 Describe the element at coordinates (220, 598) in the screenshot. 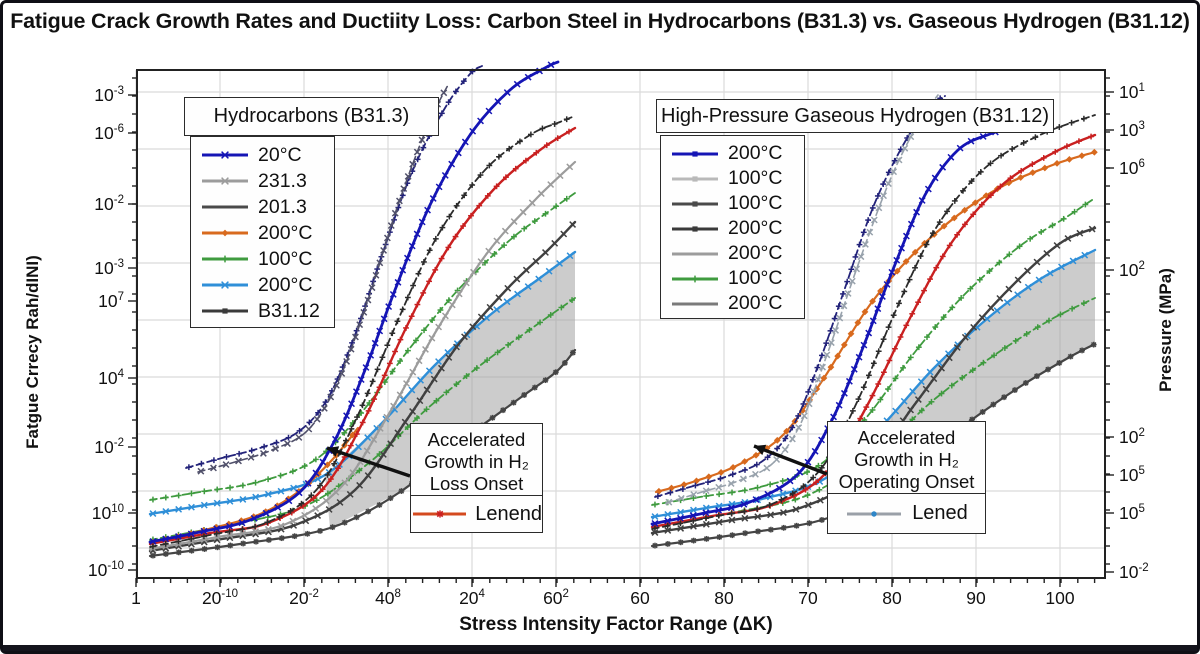

I see `tick-label: 20-10` at that location.